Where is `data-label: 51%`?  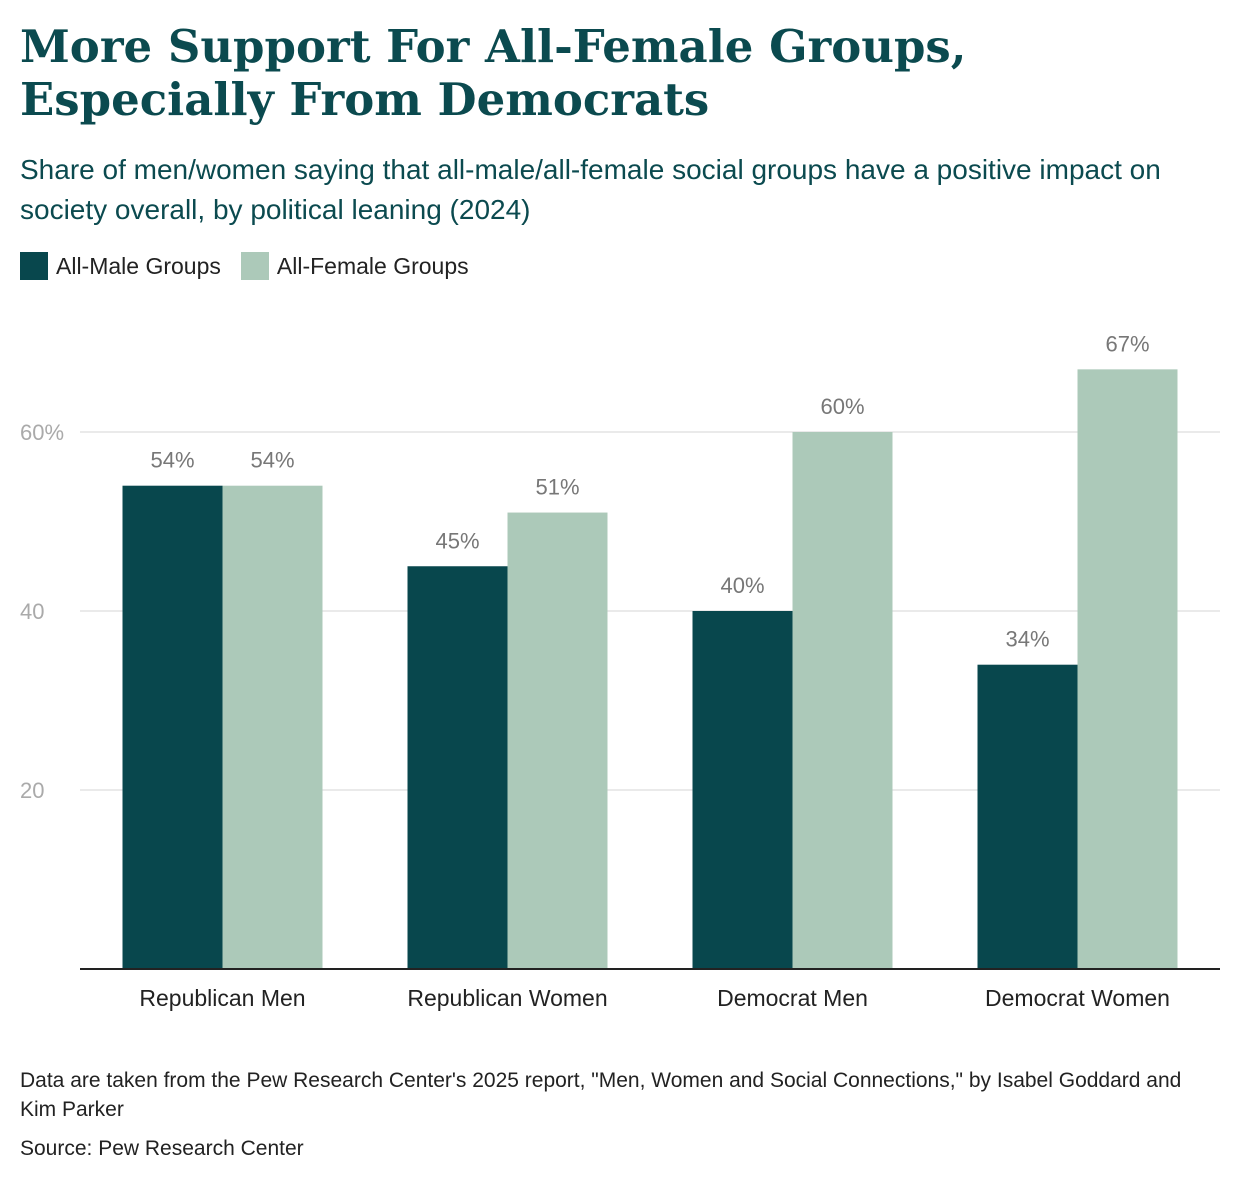
data-label: 51% is located at coordinates (557, 487).